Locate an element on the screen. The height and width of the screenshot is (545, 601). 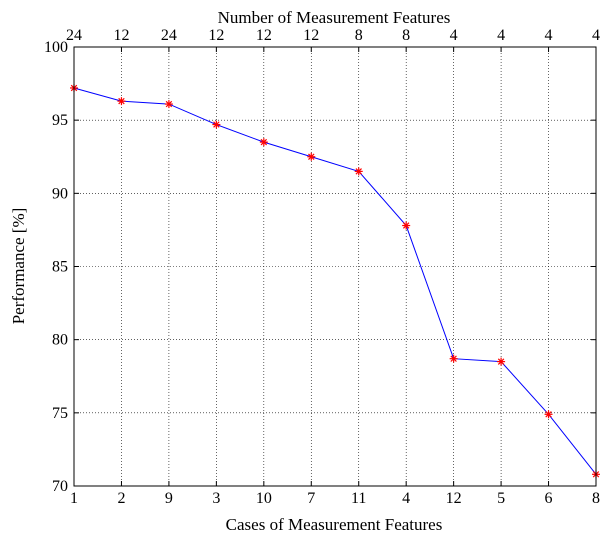
x-axis-title: Cases of Measurement Features is located at coordinates (334, 524).